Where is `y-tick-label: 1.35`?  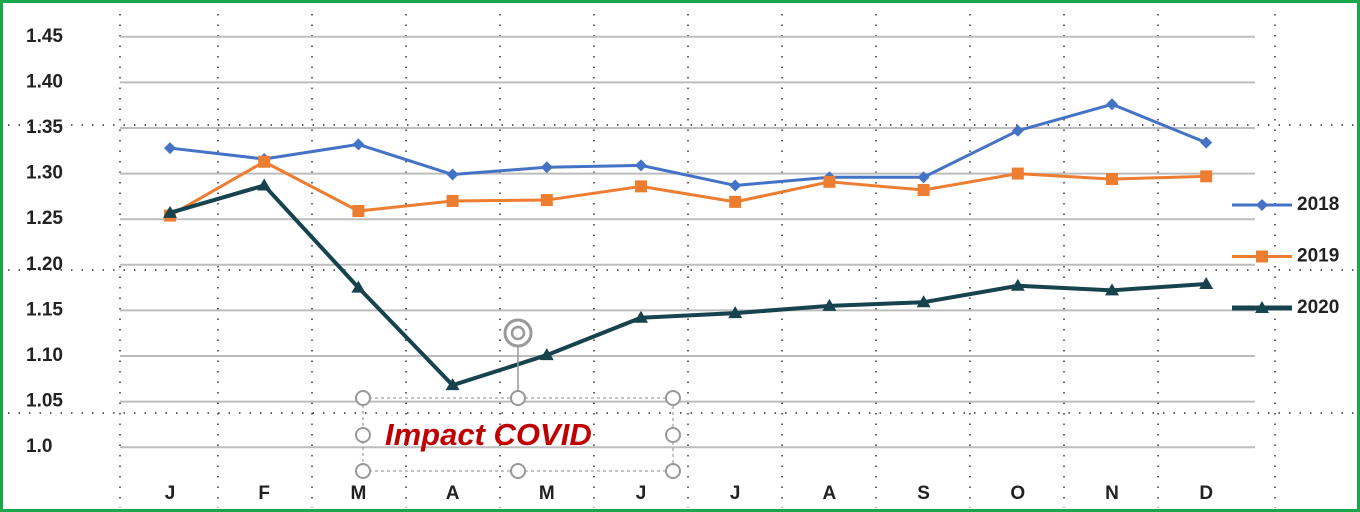 y-tick-label: 1.35 is located at coordinates (44, 127).